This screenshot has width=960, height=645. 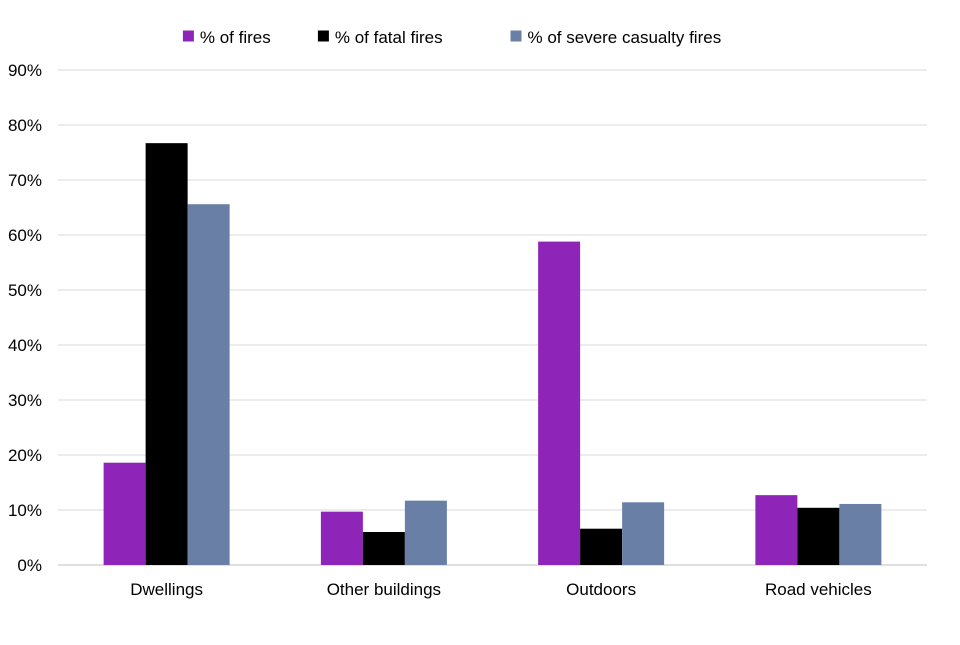 What do you see at coordinates (25, 180) in the screenshot?
I see `y-tick-label: 70%` at bounding box center [25, 180].